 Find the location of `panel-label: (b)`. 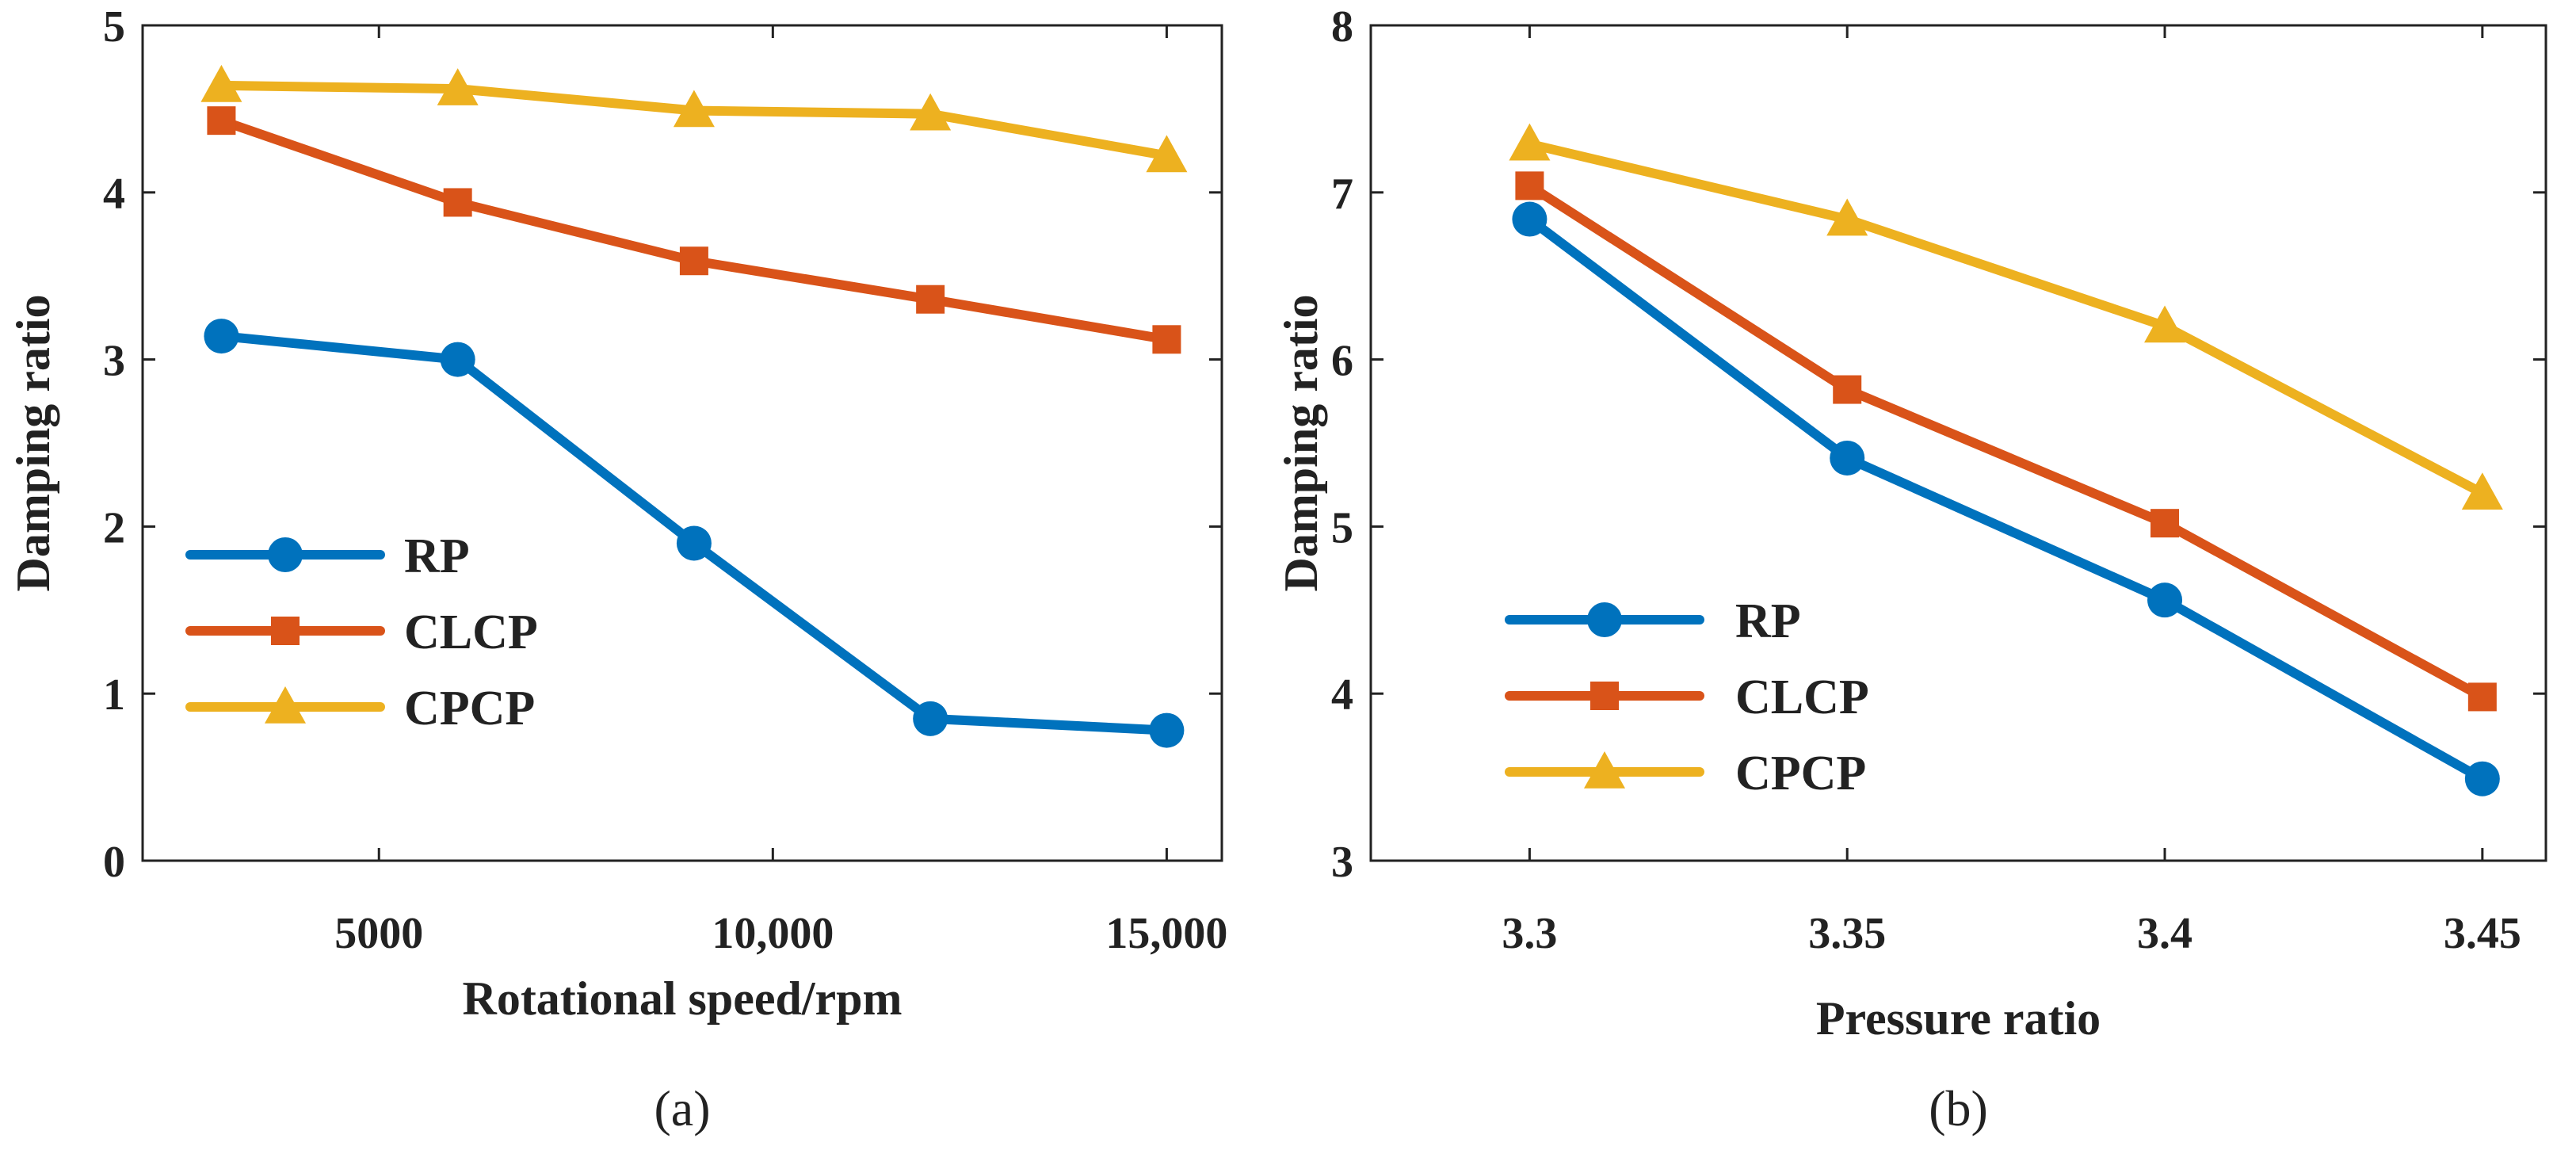

panel-label: (b) is located at coordinates (1958, 1108).